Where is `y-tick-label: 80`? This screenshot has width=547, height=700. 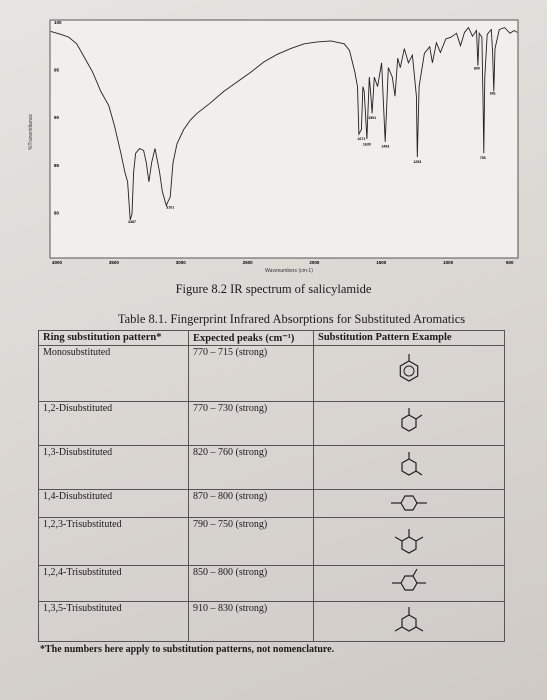 y-tick-label: 80 is located at coordinates (57, 212).